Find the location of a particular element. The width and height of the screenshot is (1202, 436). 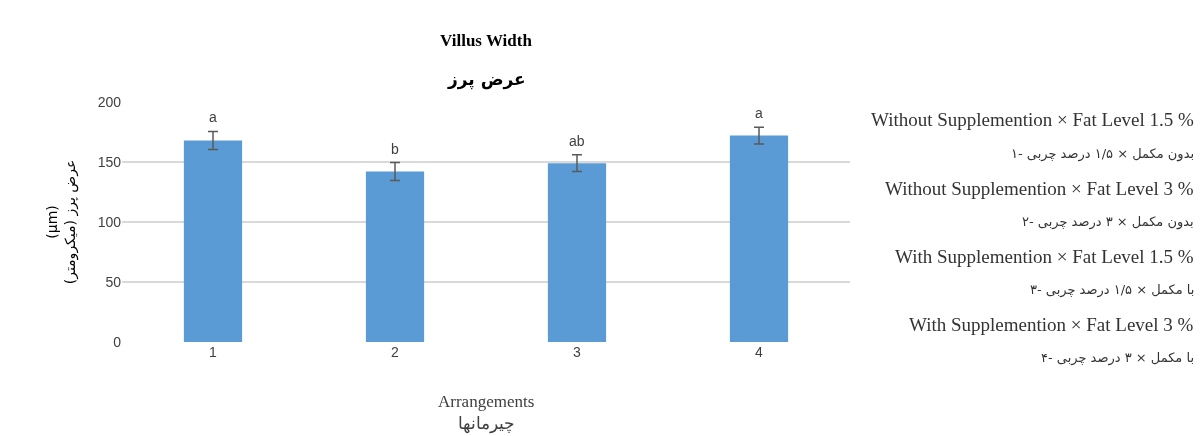

y-tick-label: 100 is located at coordinates (109, 221).